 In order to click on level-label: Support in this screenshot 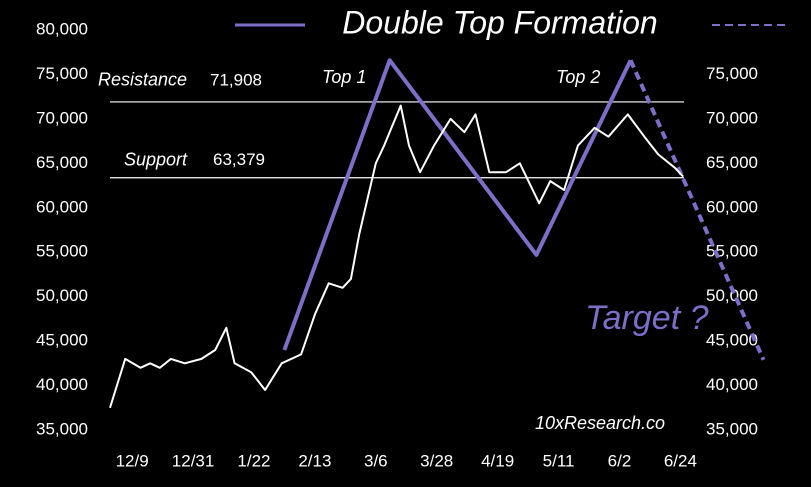, I will do `click(156, 159)`.